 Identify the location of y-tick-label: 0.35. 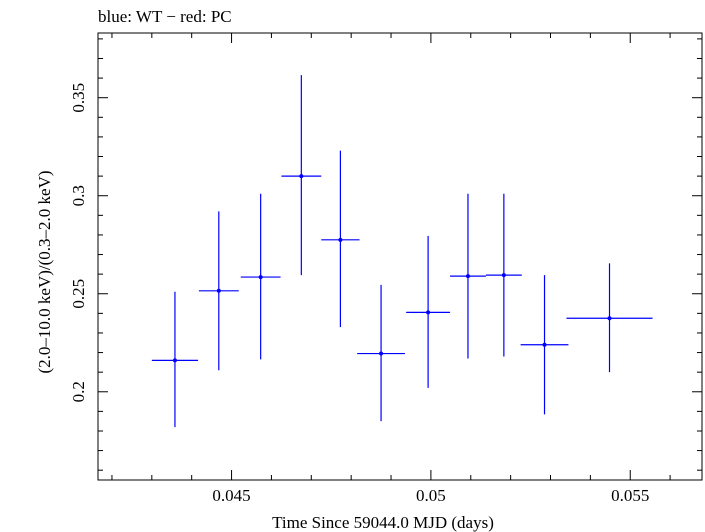
(78, 98).